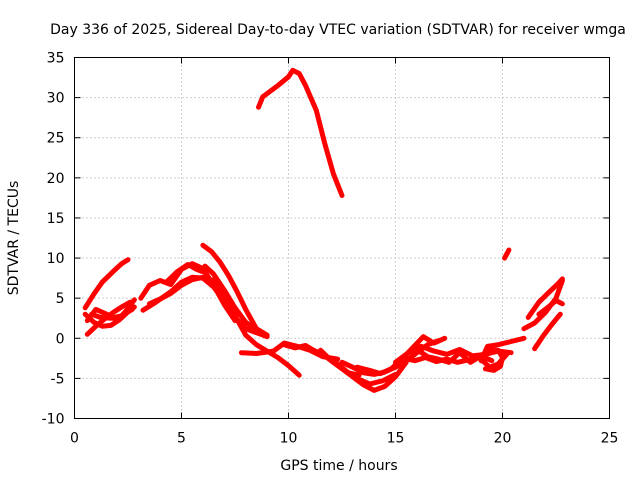 The image size is (640, 480). I want to click on y-tick-label: 5, so click(60, 299).